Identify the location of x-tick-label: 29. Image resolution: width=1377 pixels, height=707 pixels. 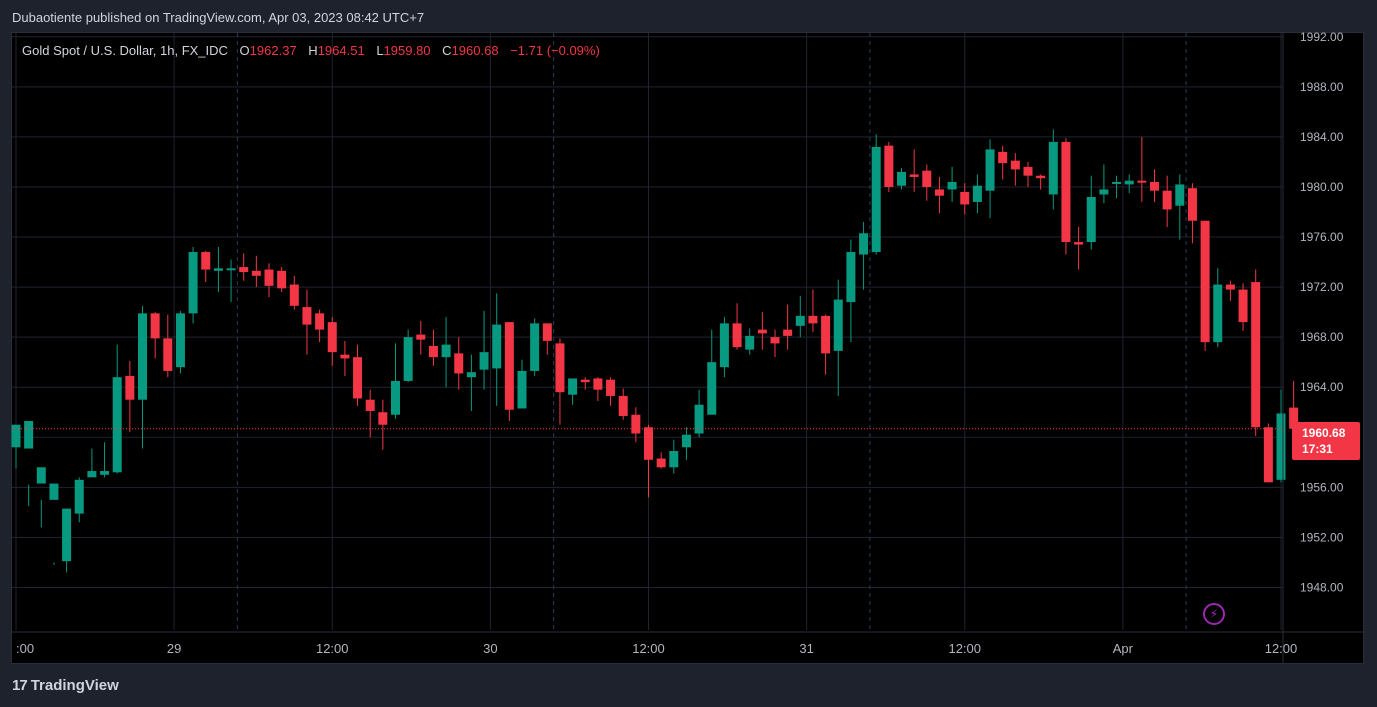
(174, 648).